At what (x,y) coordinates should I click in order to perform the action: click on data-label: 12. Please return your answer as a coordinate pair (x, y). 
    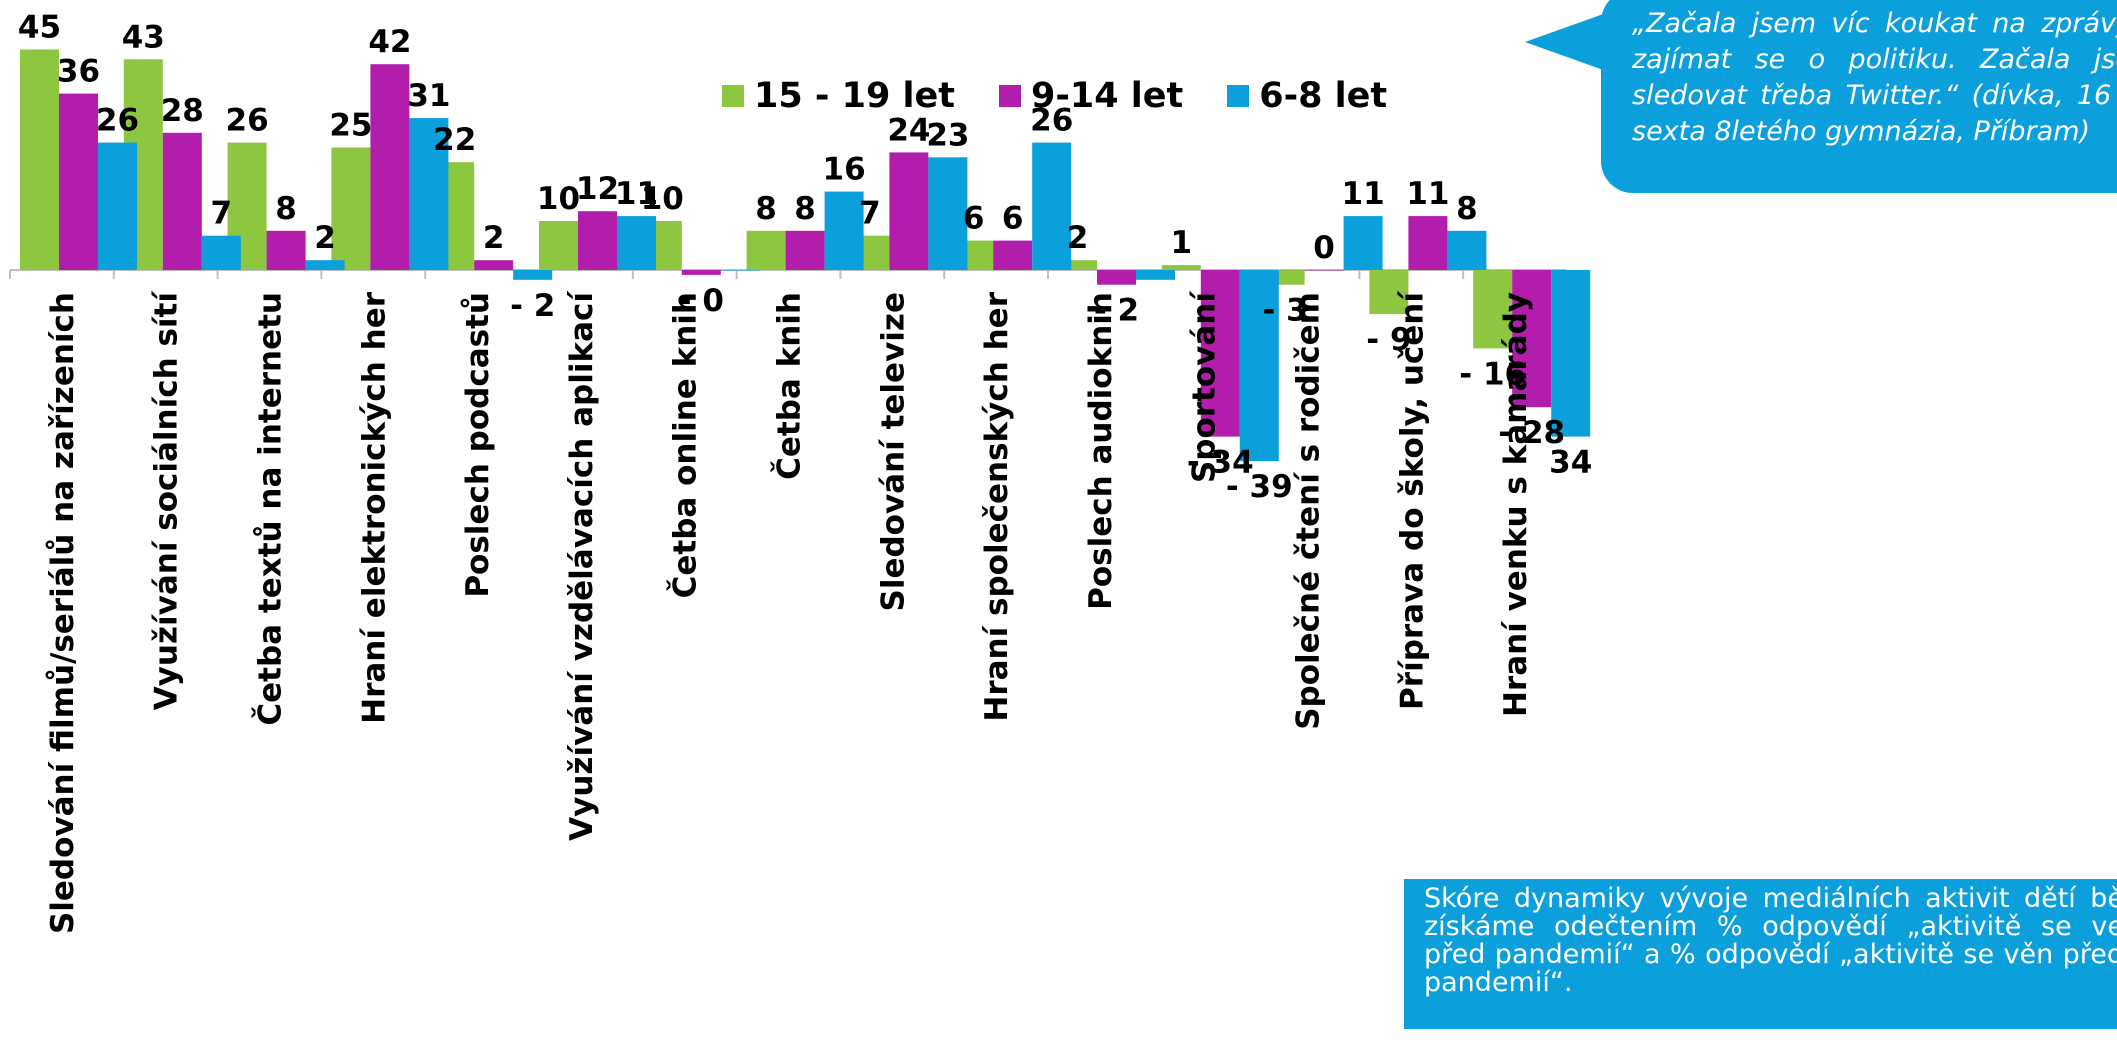
    Looking at the image, I should click on (597, 189).